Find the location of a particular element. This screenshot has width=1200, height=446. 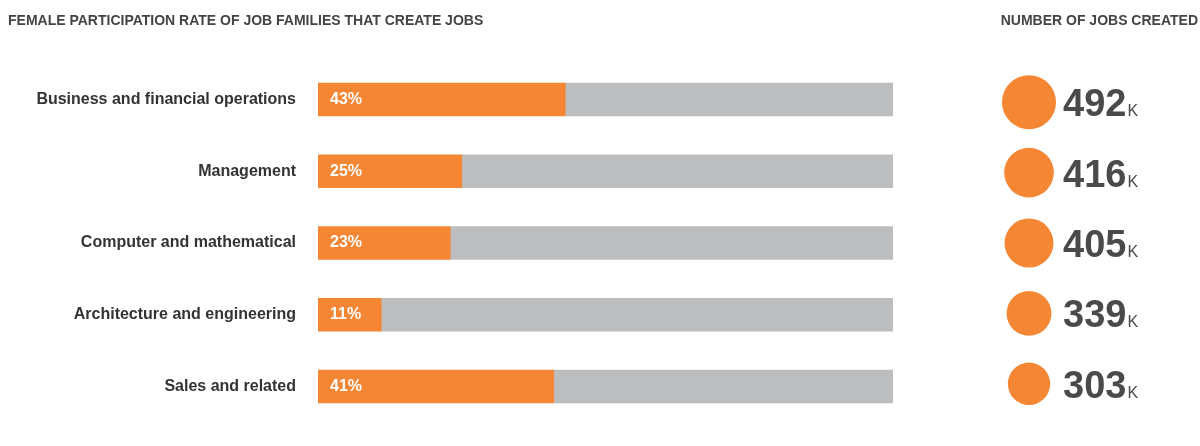

data-label: 339K is located at coordinates (1101, 314).